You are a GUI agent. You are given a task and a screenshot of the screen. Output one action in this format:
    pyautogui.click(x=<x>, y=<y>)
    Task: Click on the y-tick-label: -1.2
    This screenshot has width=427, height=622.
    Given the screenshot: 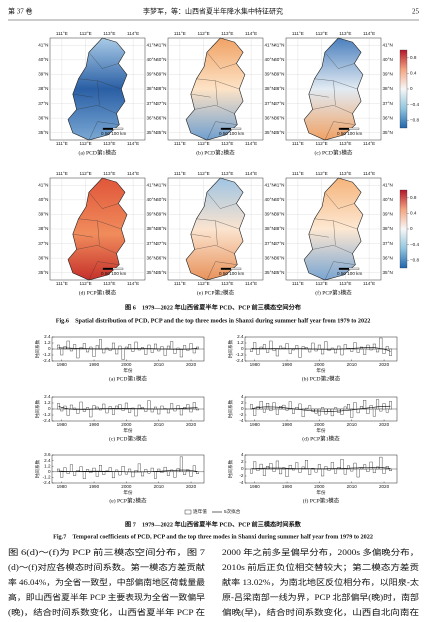 What is the action you would take?
    pyautogui.click(x=47, y=354)
    